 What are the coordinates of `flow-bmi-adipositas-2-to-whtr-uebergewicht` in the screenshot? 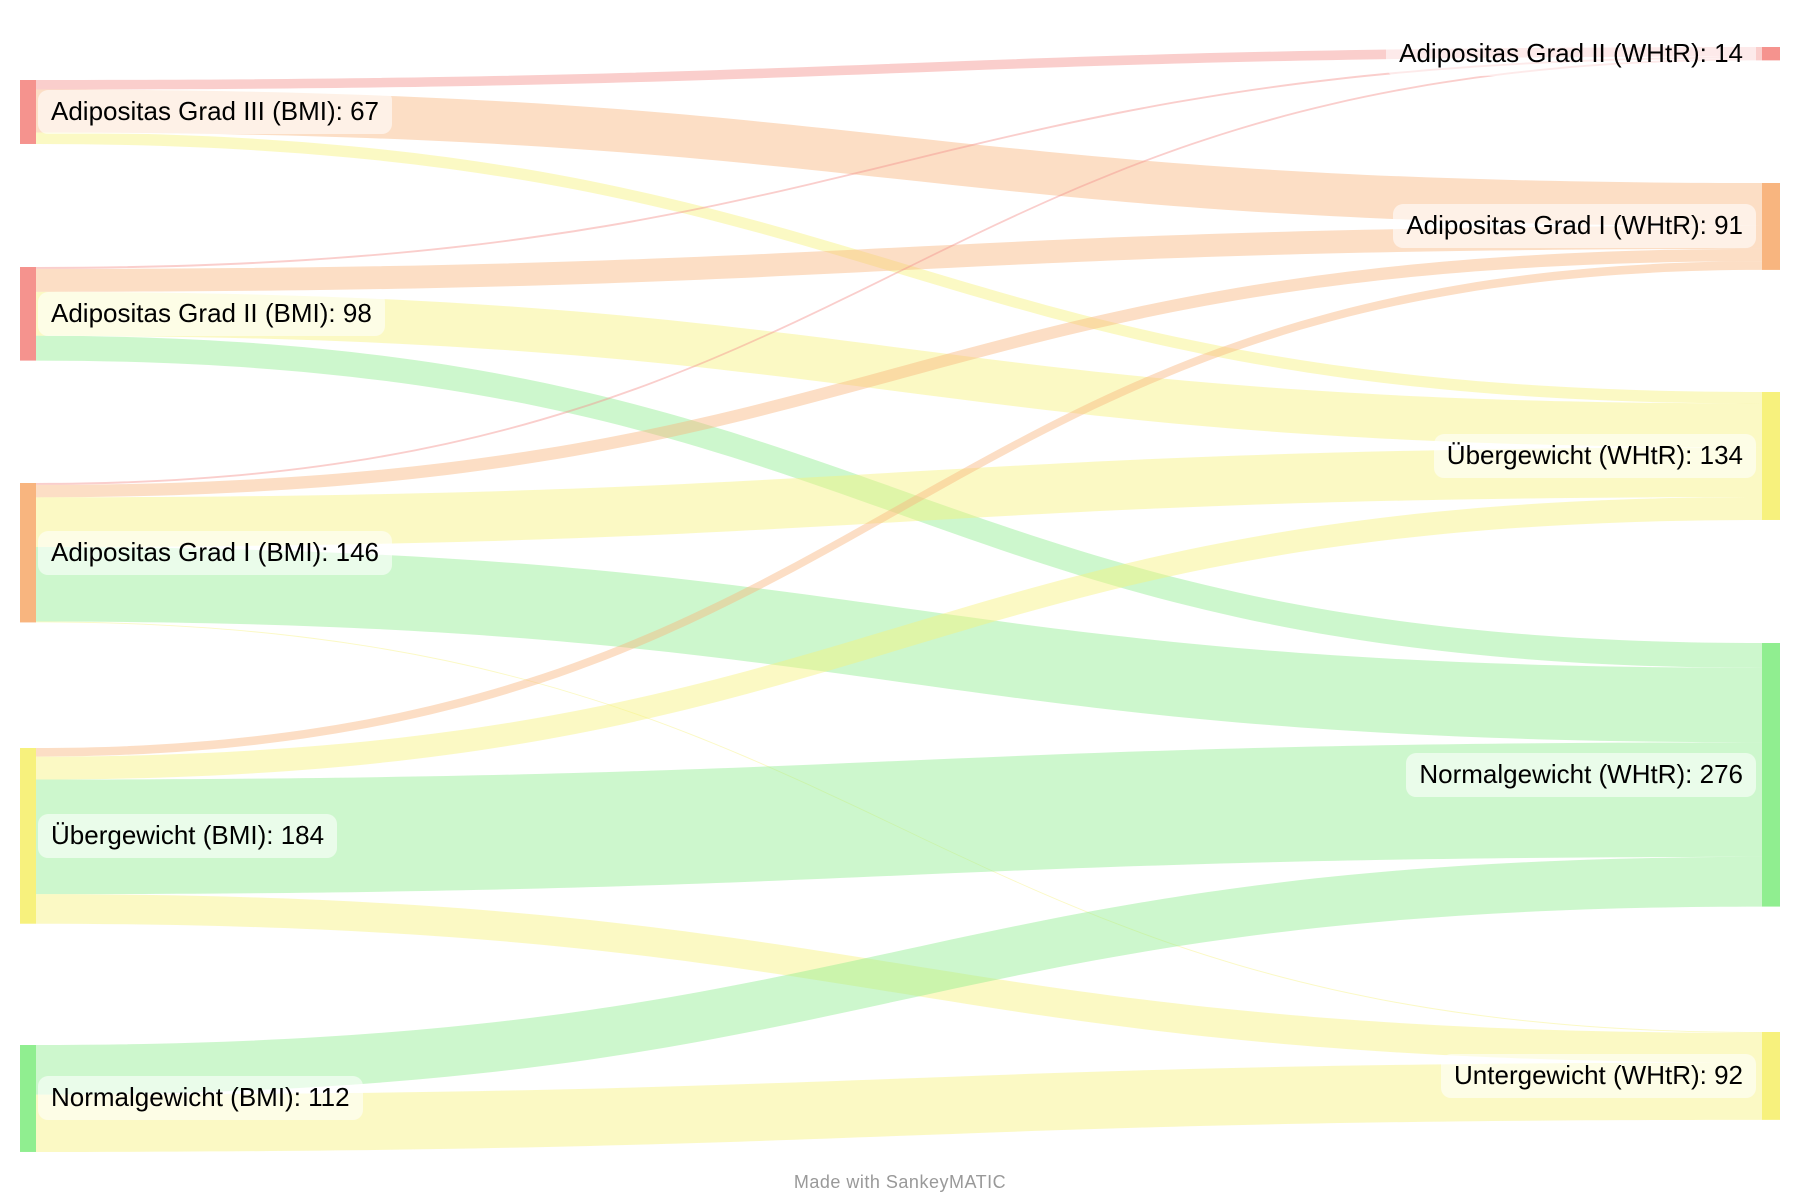 It's located at (899, 369).